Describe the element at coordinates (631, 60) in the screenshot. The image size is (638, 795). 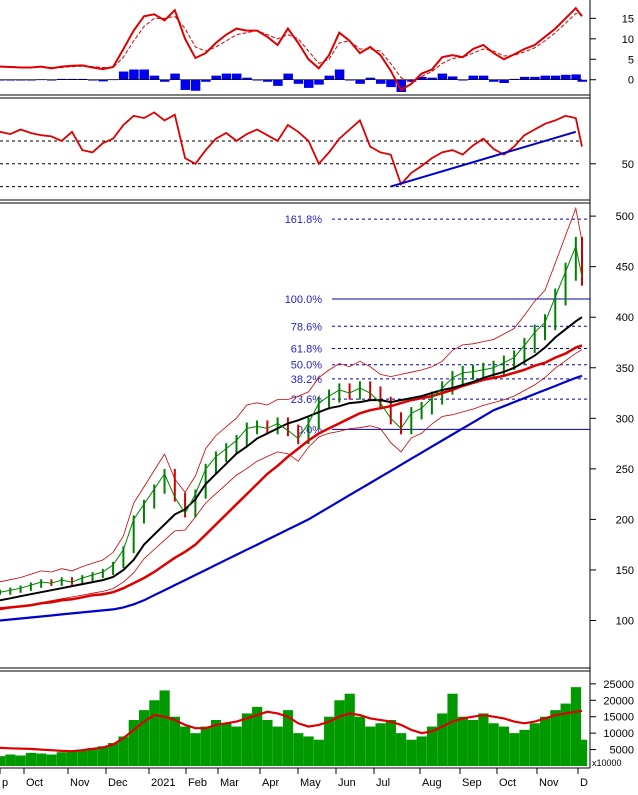
I see `macd-tick-label: 5` at that location.